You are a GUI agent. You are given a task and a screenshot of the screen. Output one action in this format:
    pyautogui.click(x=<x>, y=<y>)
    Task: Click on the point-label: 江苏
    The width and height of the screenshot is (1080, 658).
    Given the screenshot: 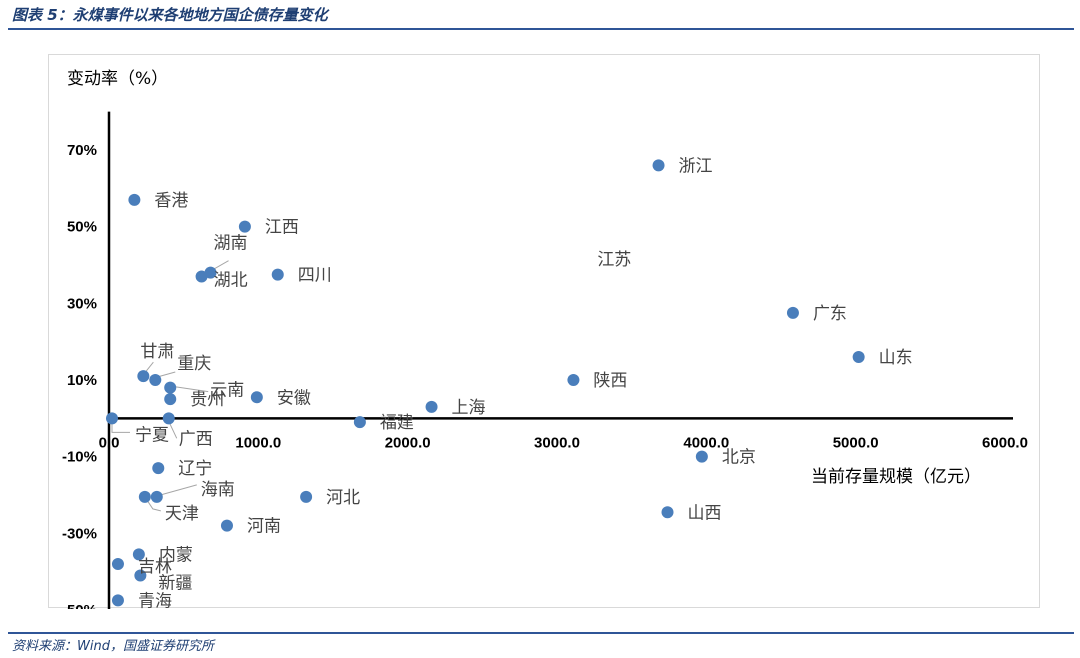 What is the action you would take?
    pyautogui.click(x=614, y=260)
    